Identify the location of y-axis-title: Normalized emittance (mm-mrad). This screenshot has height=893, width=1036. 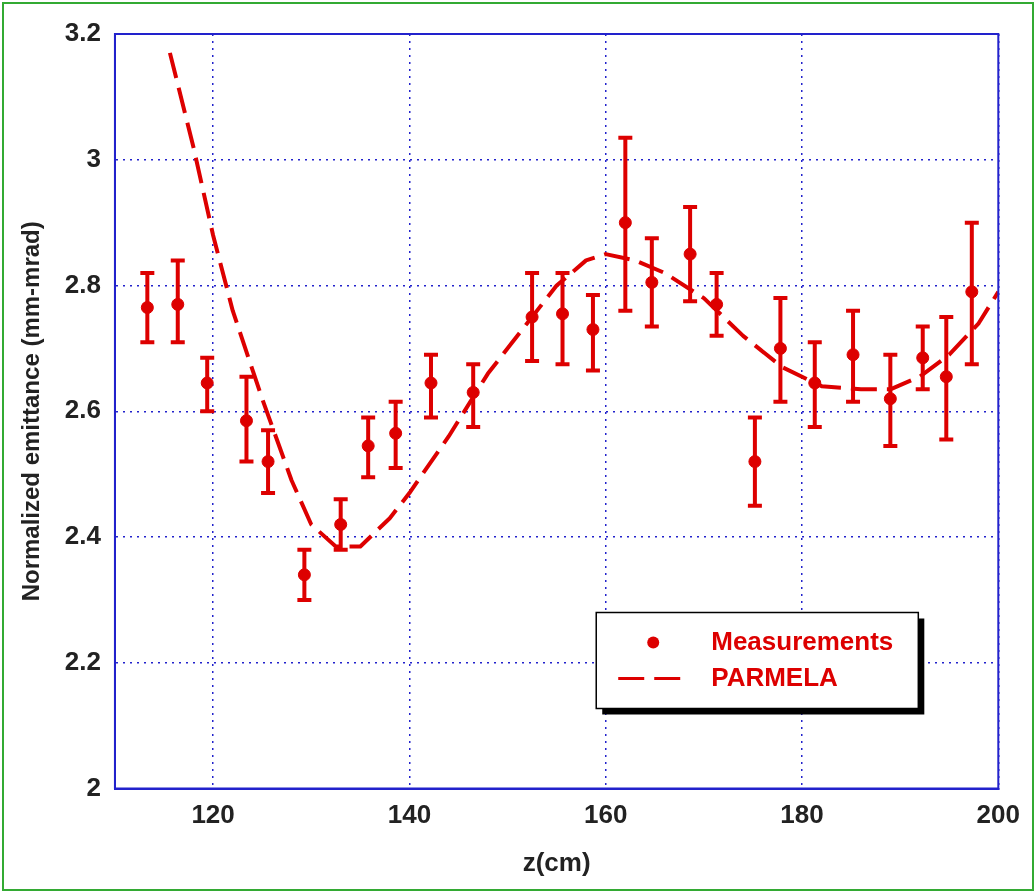
(31, 411).